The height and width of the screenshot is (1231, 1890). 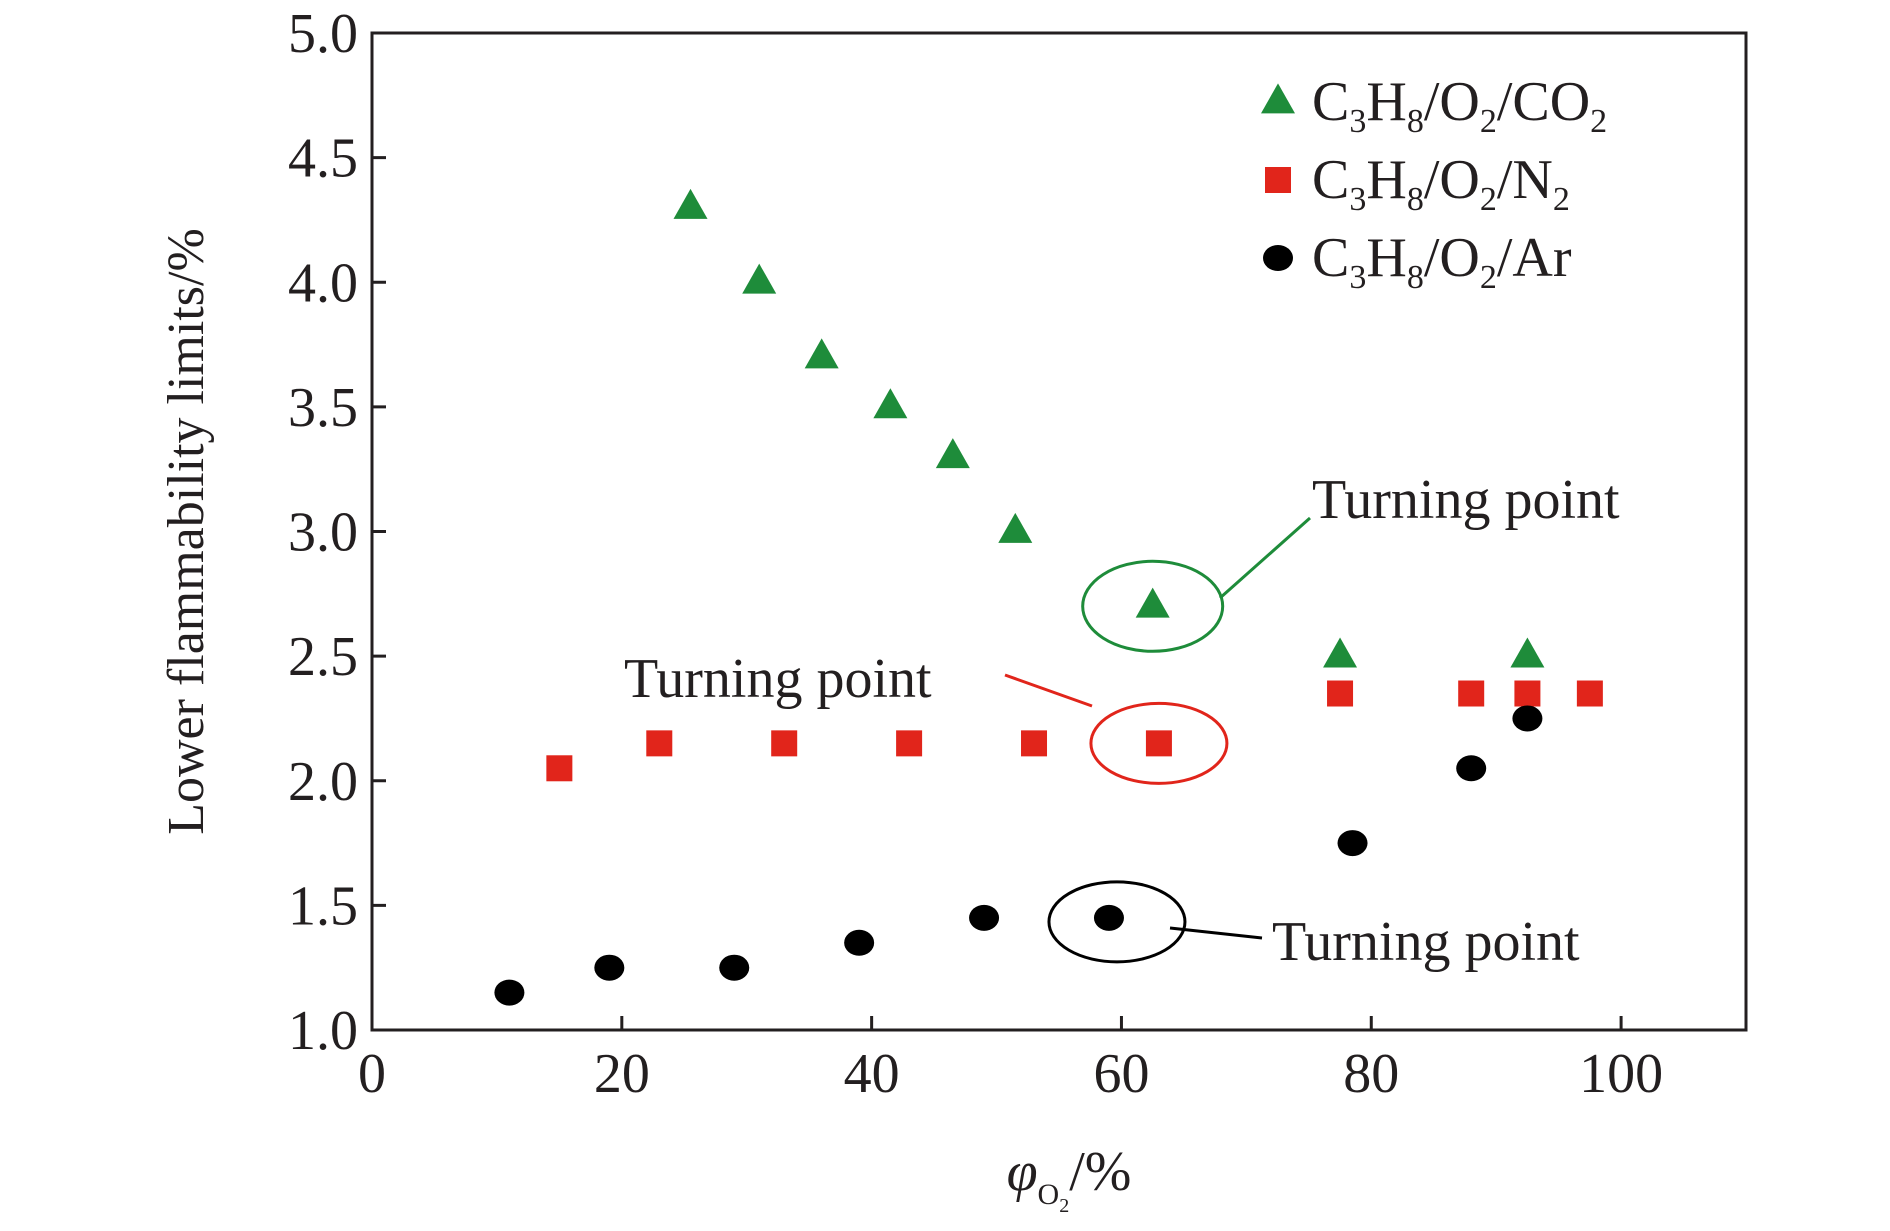 What do you see at coordinates (323, 657) in the screenshot?
I see `y-tick-label: 2.5` at bounding box center [323, 657].